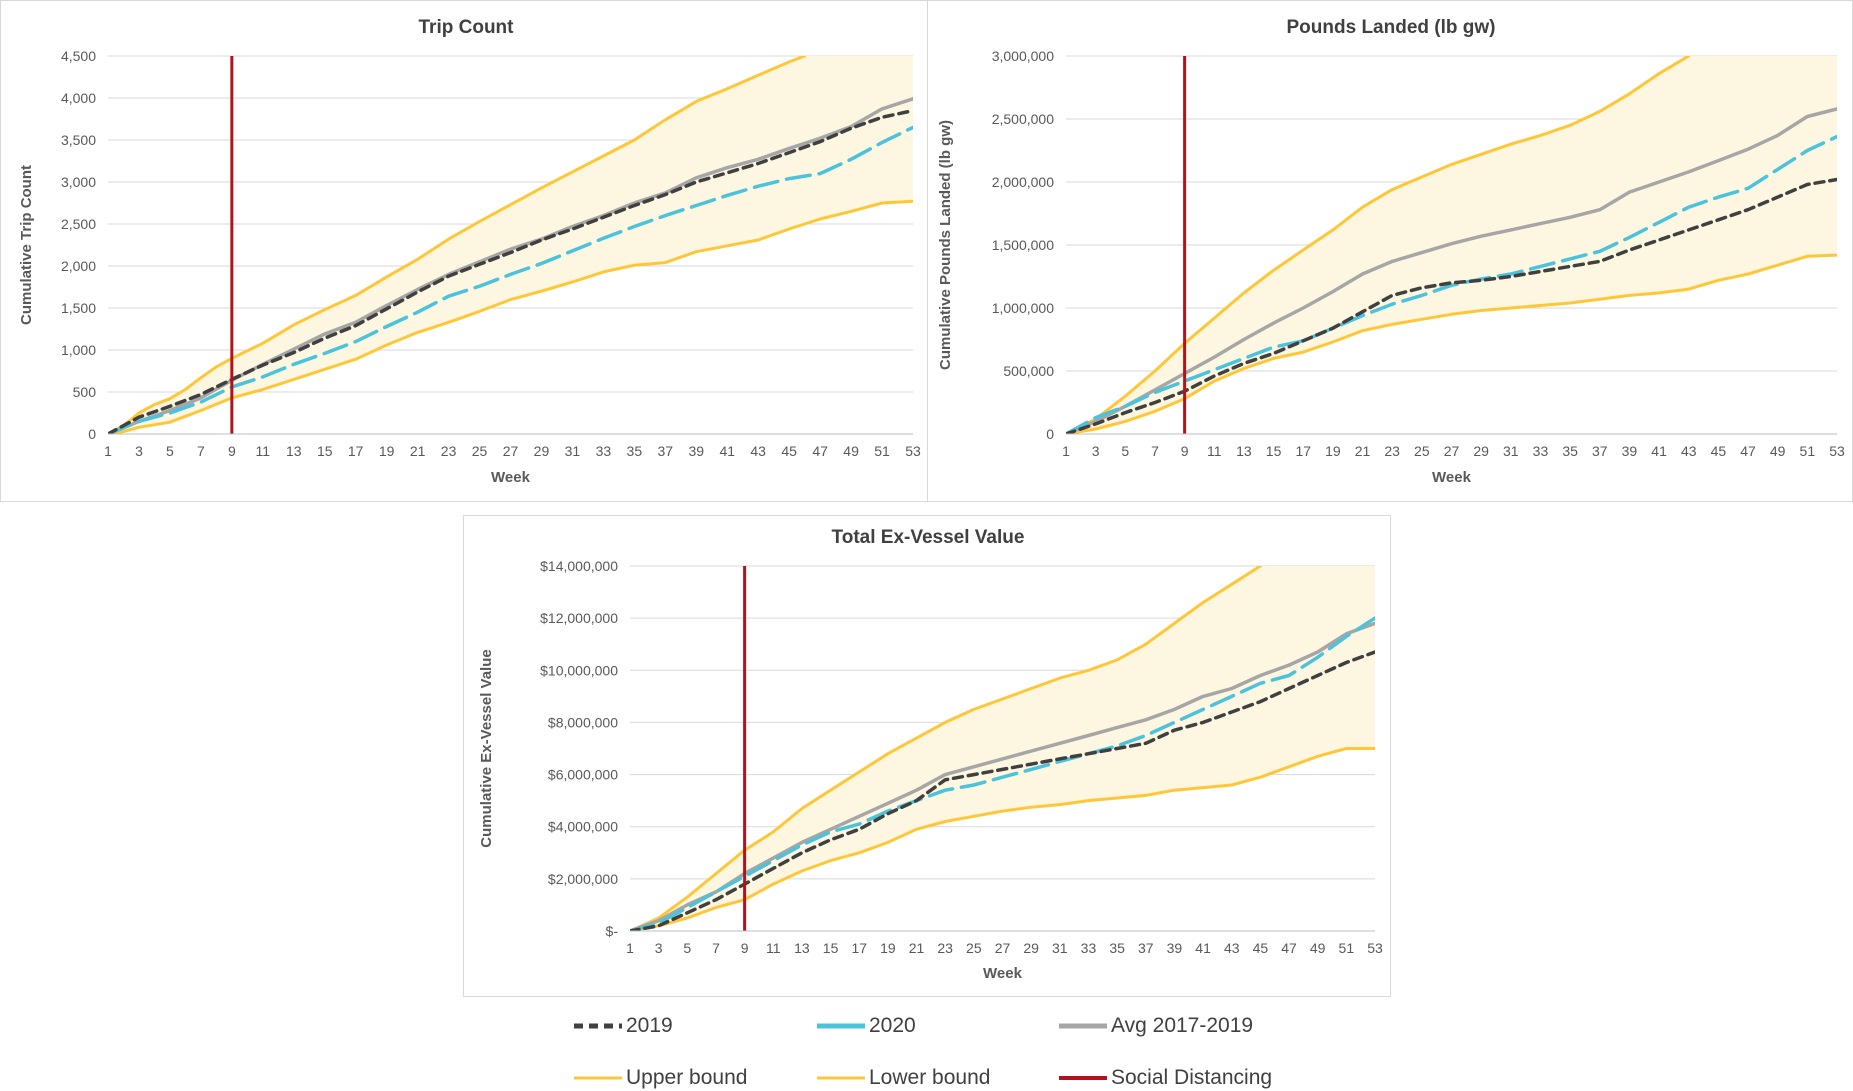 Image resolution: width=1853 pixels, height=1091 pixels. What do you see at coordinates (1083, 1026) in the screenshot?
I see `legend-swatch-avg` at bounding box center [1083, 1026].